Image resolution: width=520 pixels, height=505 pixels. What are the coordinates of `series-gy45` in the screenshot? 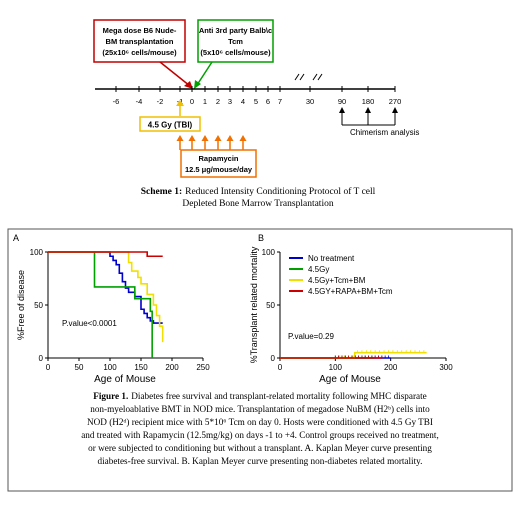 It's located at (100, 304).